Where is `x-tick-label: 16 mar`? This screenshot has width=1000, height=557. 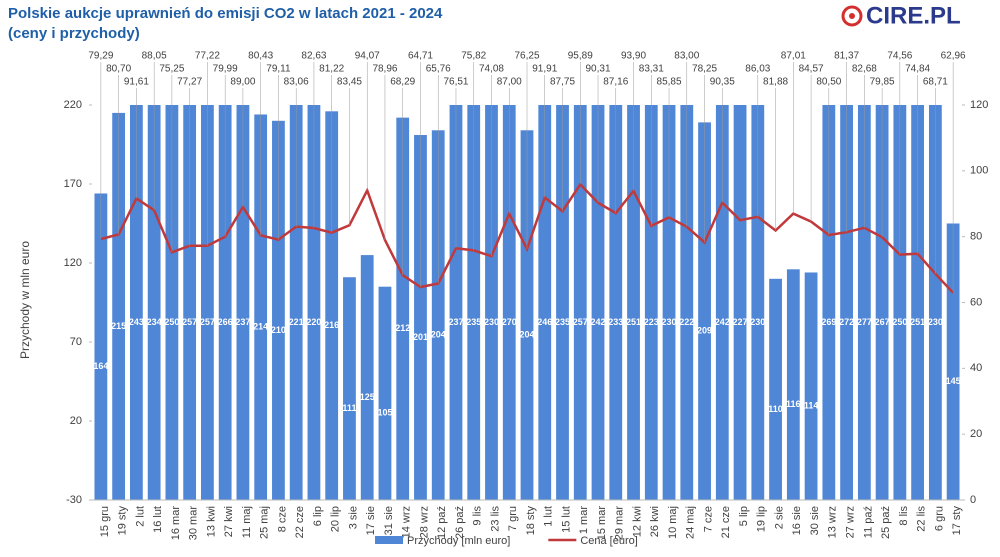
x-tick-label: 16 mar is located at coordinates (176, 523).